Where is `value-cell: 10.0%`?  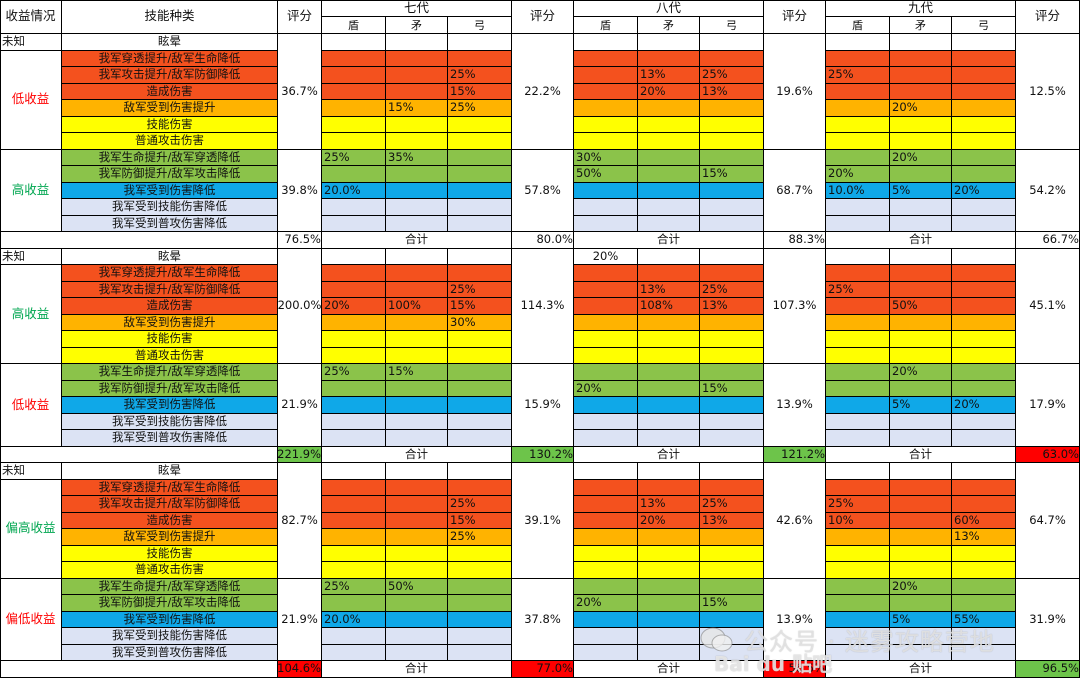
value-cell: 10.0% is located at coordinates (858, 190).